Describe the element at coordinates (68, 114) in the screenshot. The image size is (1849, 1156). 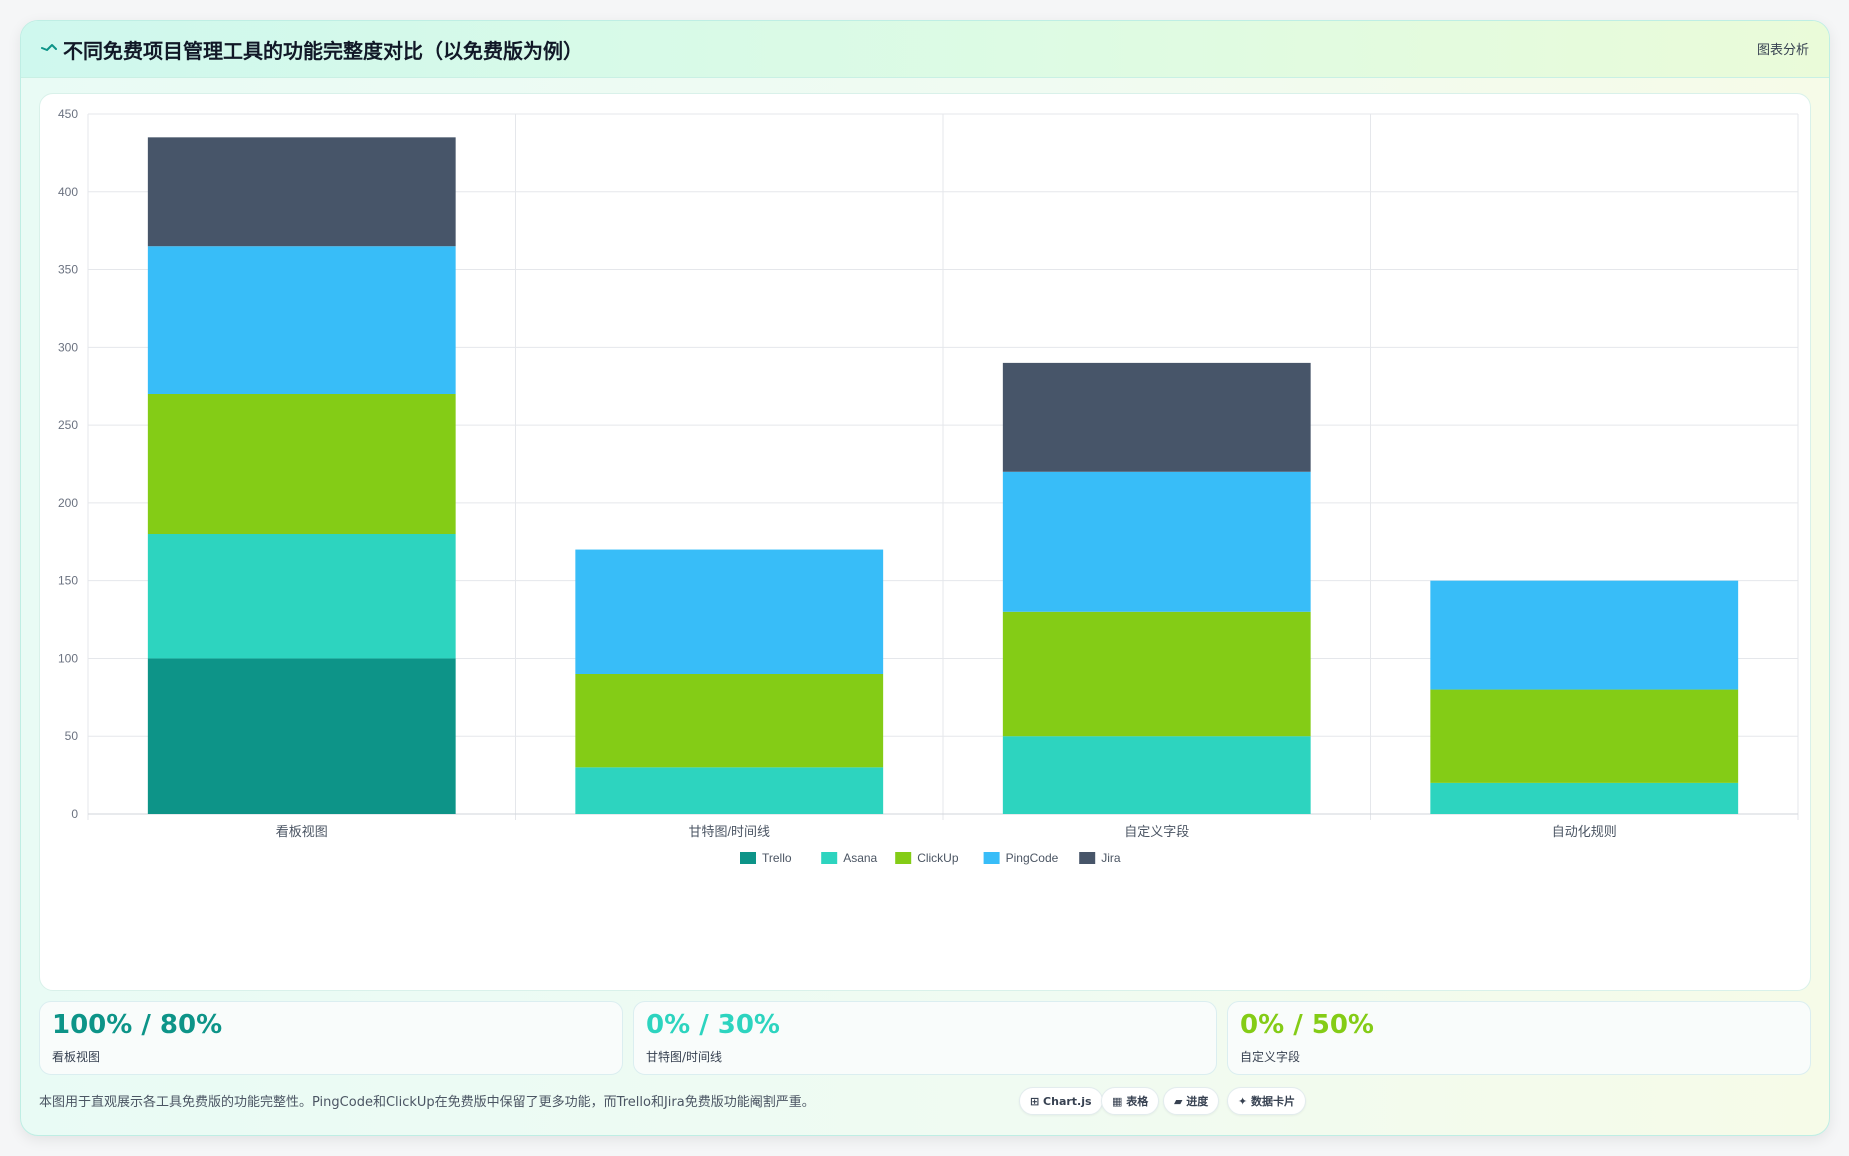
I see `y-tick-label: 450` at that location.